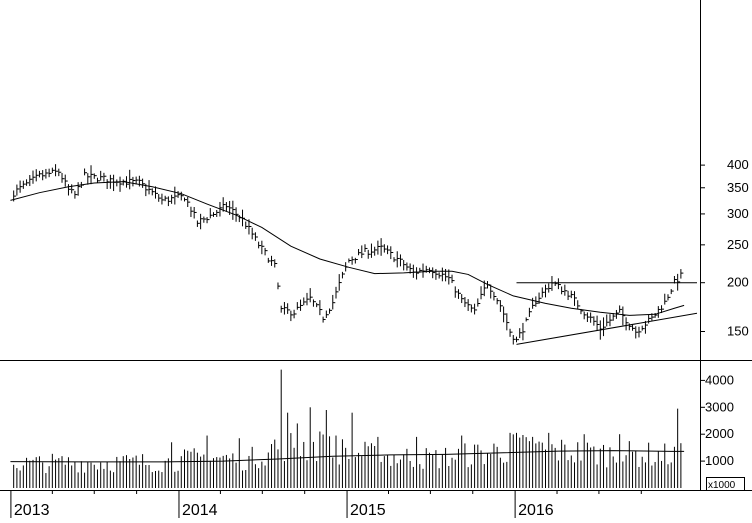 This screenshot has width=752, height=523. What do you see at coordinates (738, 187) in the screenshot?
I see `price-y-tick-label: 350` at bounding box center [738, 187].